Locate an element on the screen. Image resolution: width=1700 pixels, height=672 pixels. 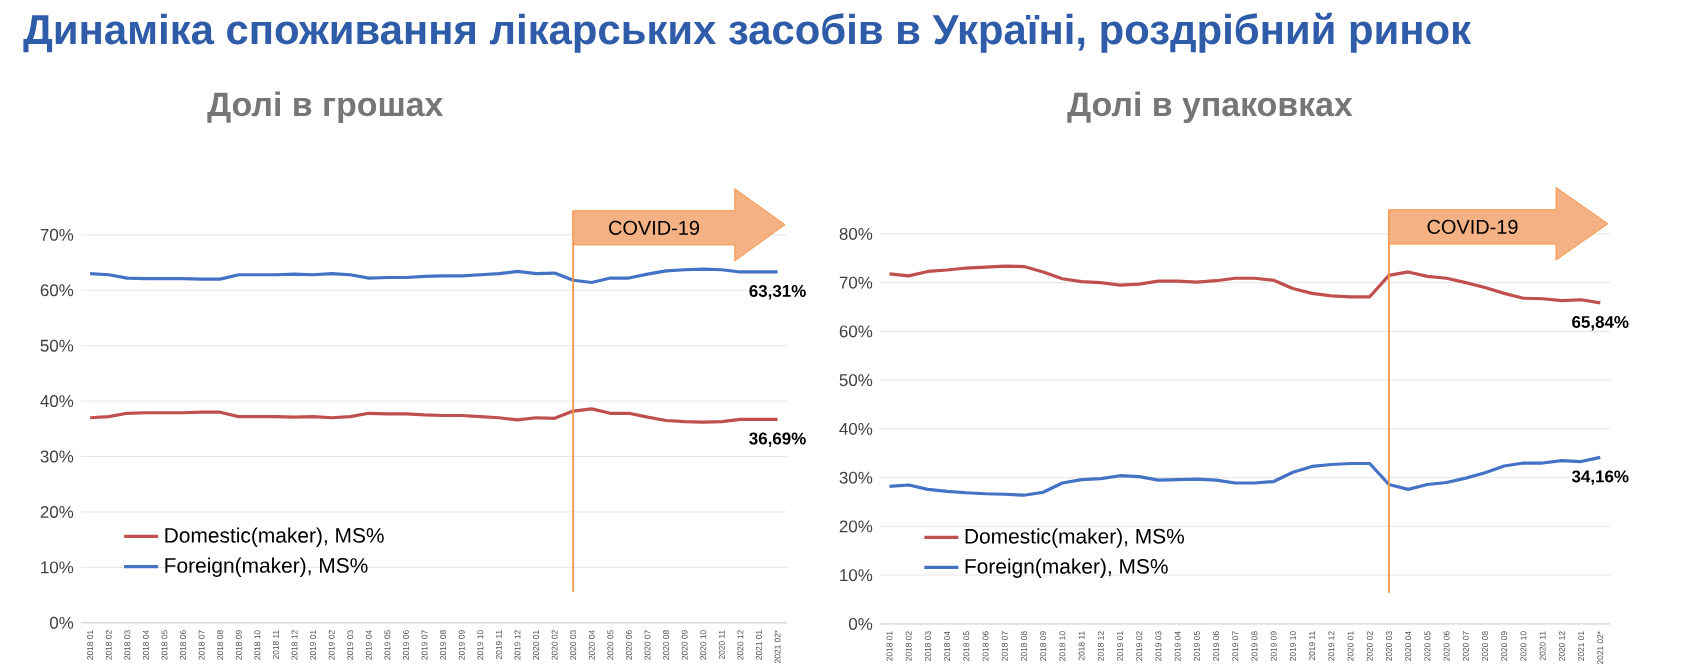
chart-subtitle: Долі в упаковках is located at coordinates (1210, 107).